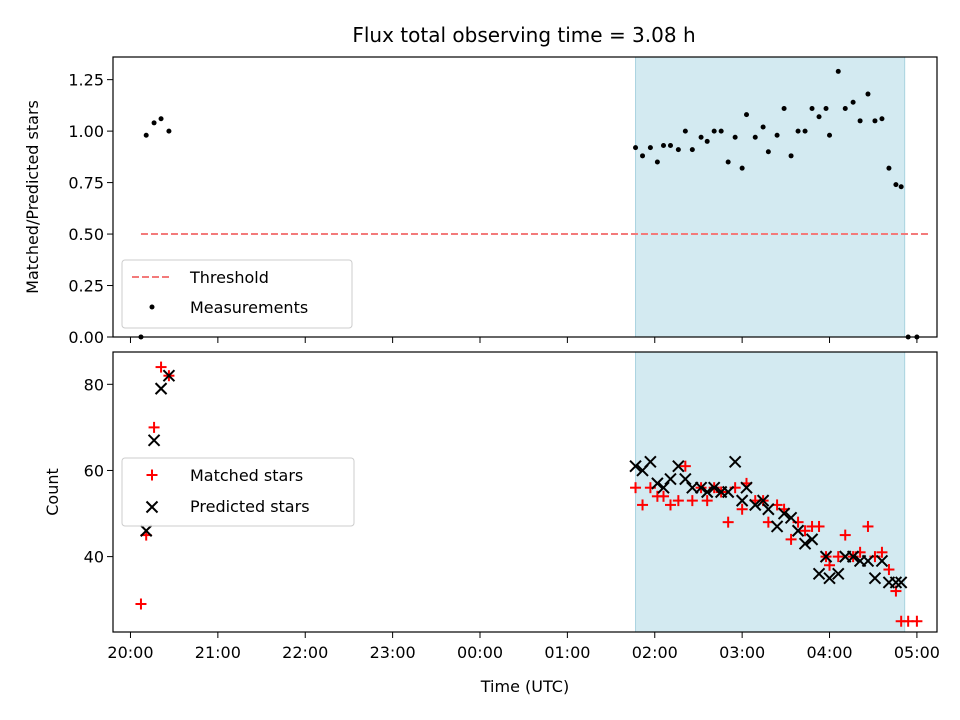 Image resolution: width=960 pixels, height=720 pixels. Describe the element at coordinates (305, 652) in the screenshot. I see `x-tick-label: 22:00` at that location.